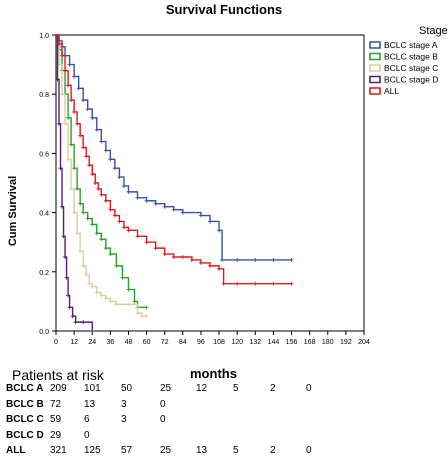  I want to click on x-tick-label: 24, so click(92, 342).